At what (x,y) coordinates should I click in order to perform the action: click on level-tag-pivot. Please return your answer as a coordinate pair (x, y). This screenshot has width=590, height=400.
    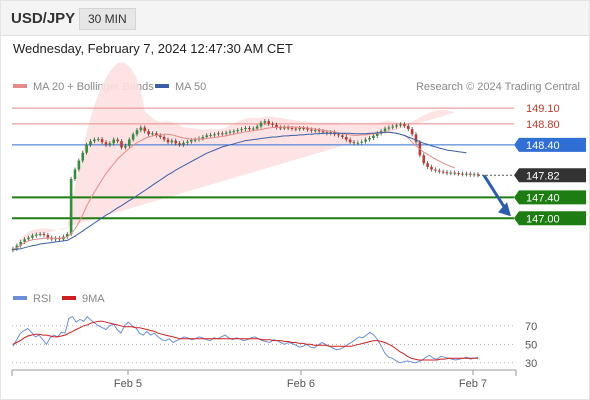
    Looking at the image, I should click on (550, 144).